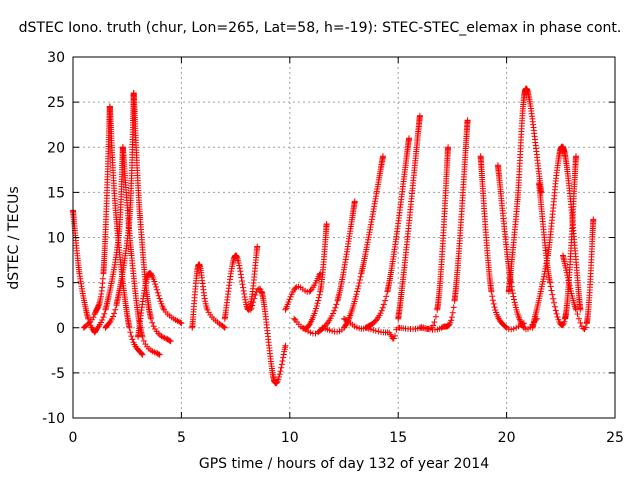 The width and height of the screenshot is (640, 480). I want to click on y-axis-label: dSTEC / TECUs, so click(14, 238).